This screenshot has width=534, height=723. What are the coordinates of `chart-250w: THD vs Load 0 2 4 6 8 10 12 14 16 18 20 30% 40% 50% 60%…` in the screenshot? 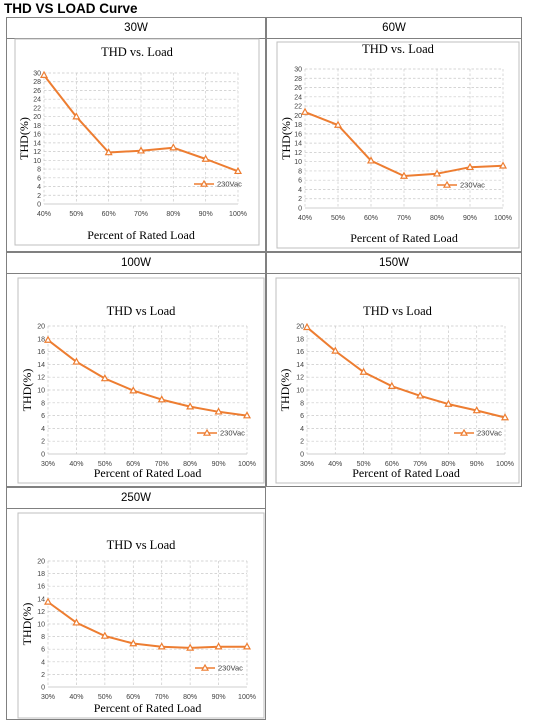 It's located at (141, 615).